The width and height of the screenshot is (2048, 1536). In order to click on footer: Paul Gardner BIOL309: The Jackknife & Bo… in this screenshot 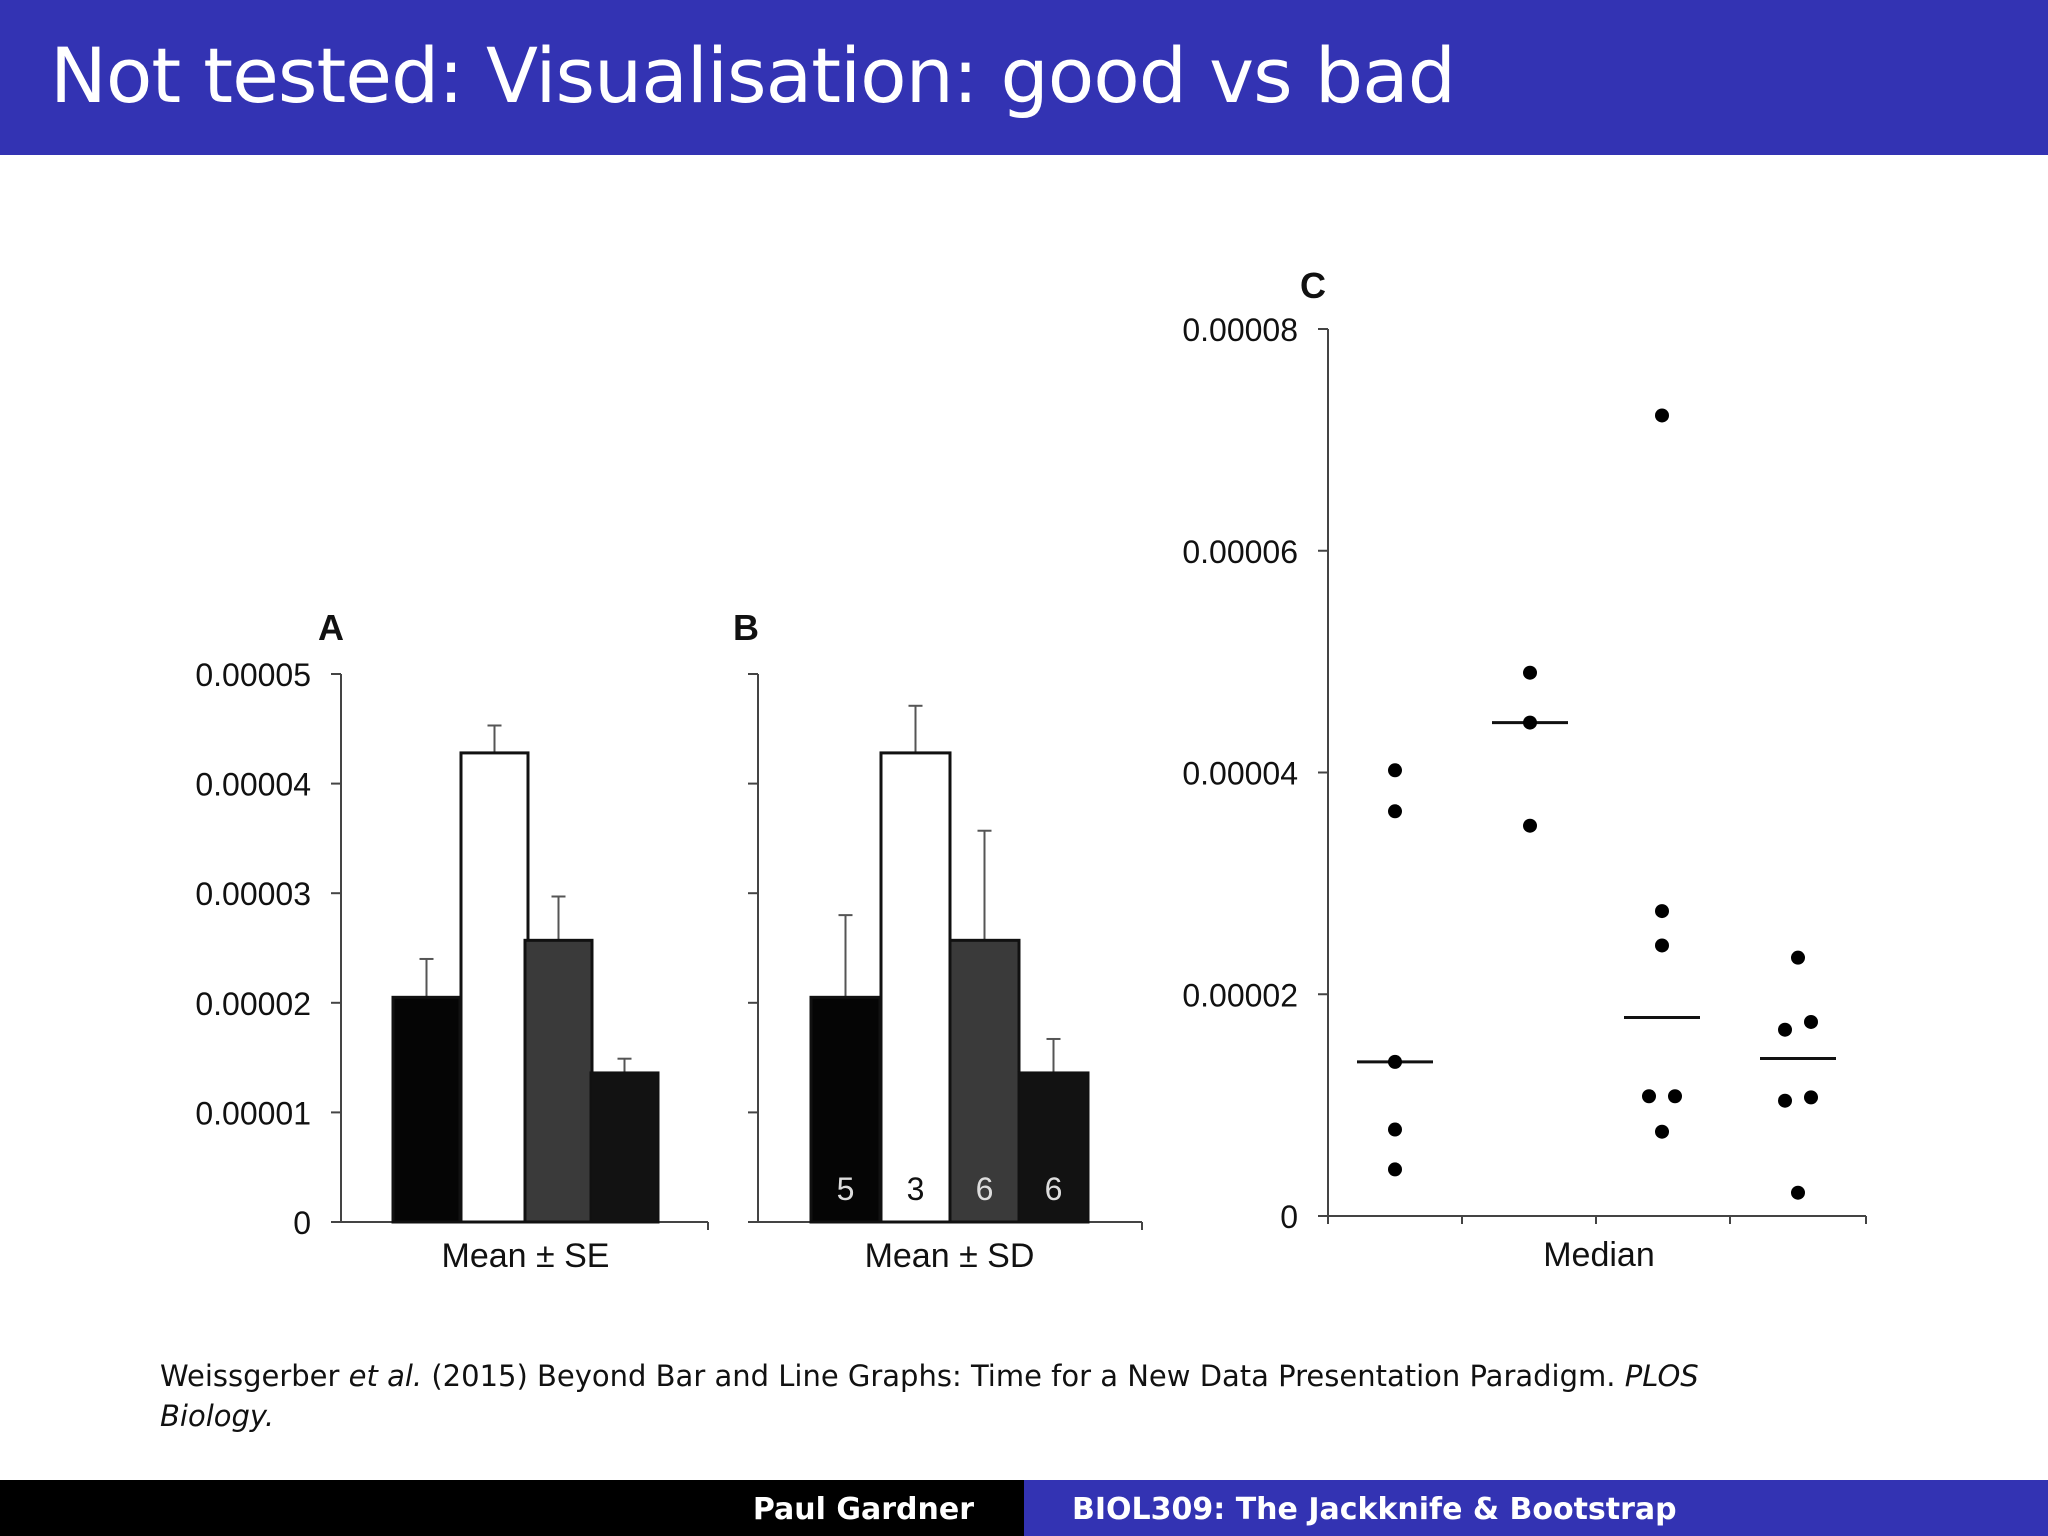, I will do `click(1024, 1508)`.